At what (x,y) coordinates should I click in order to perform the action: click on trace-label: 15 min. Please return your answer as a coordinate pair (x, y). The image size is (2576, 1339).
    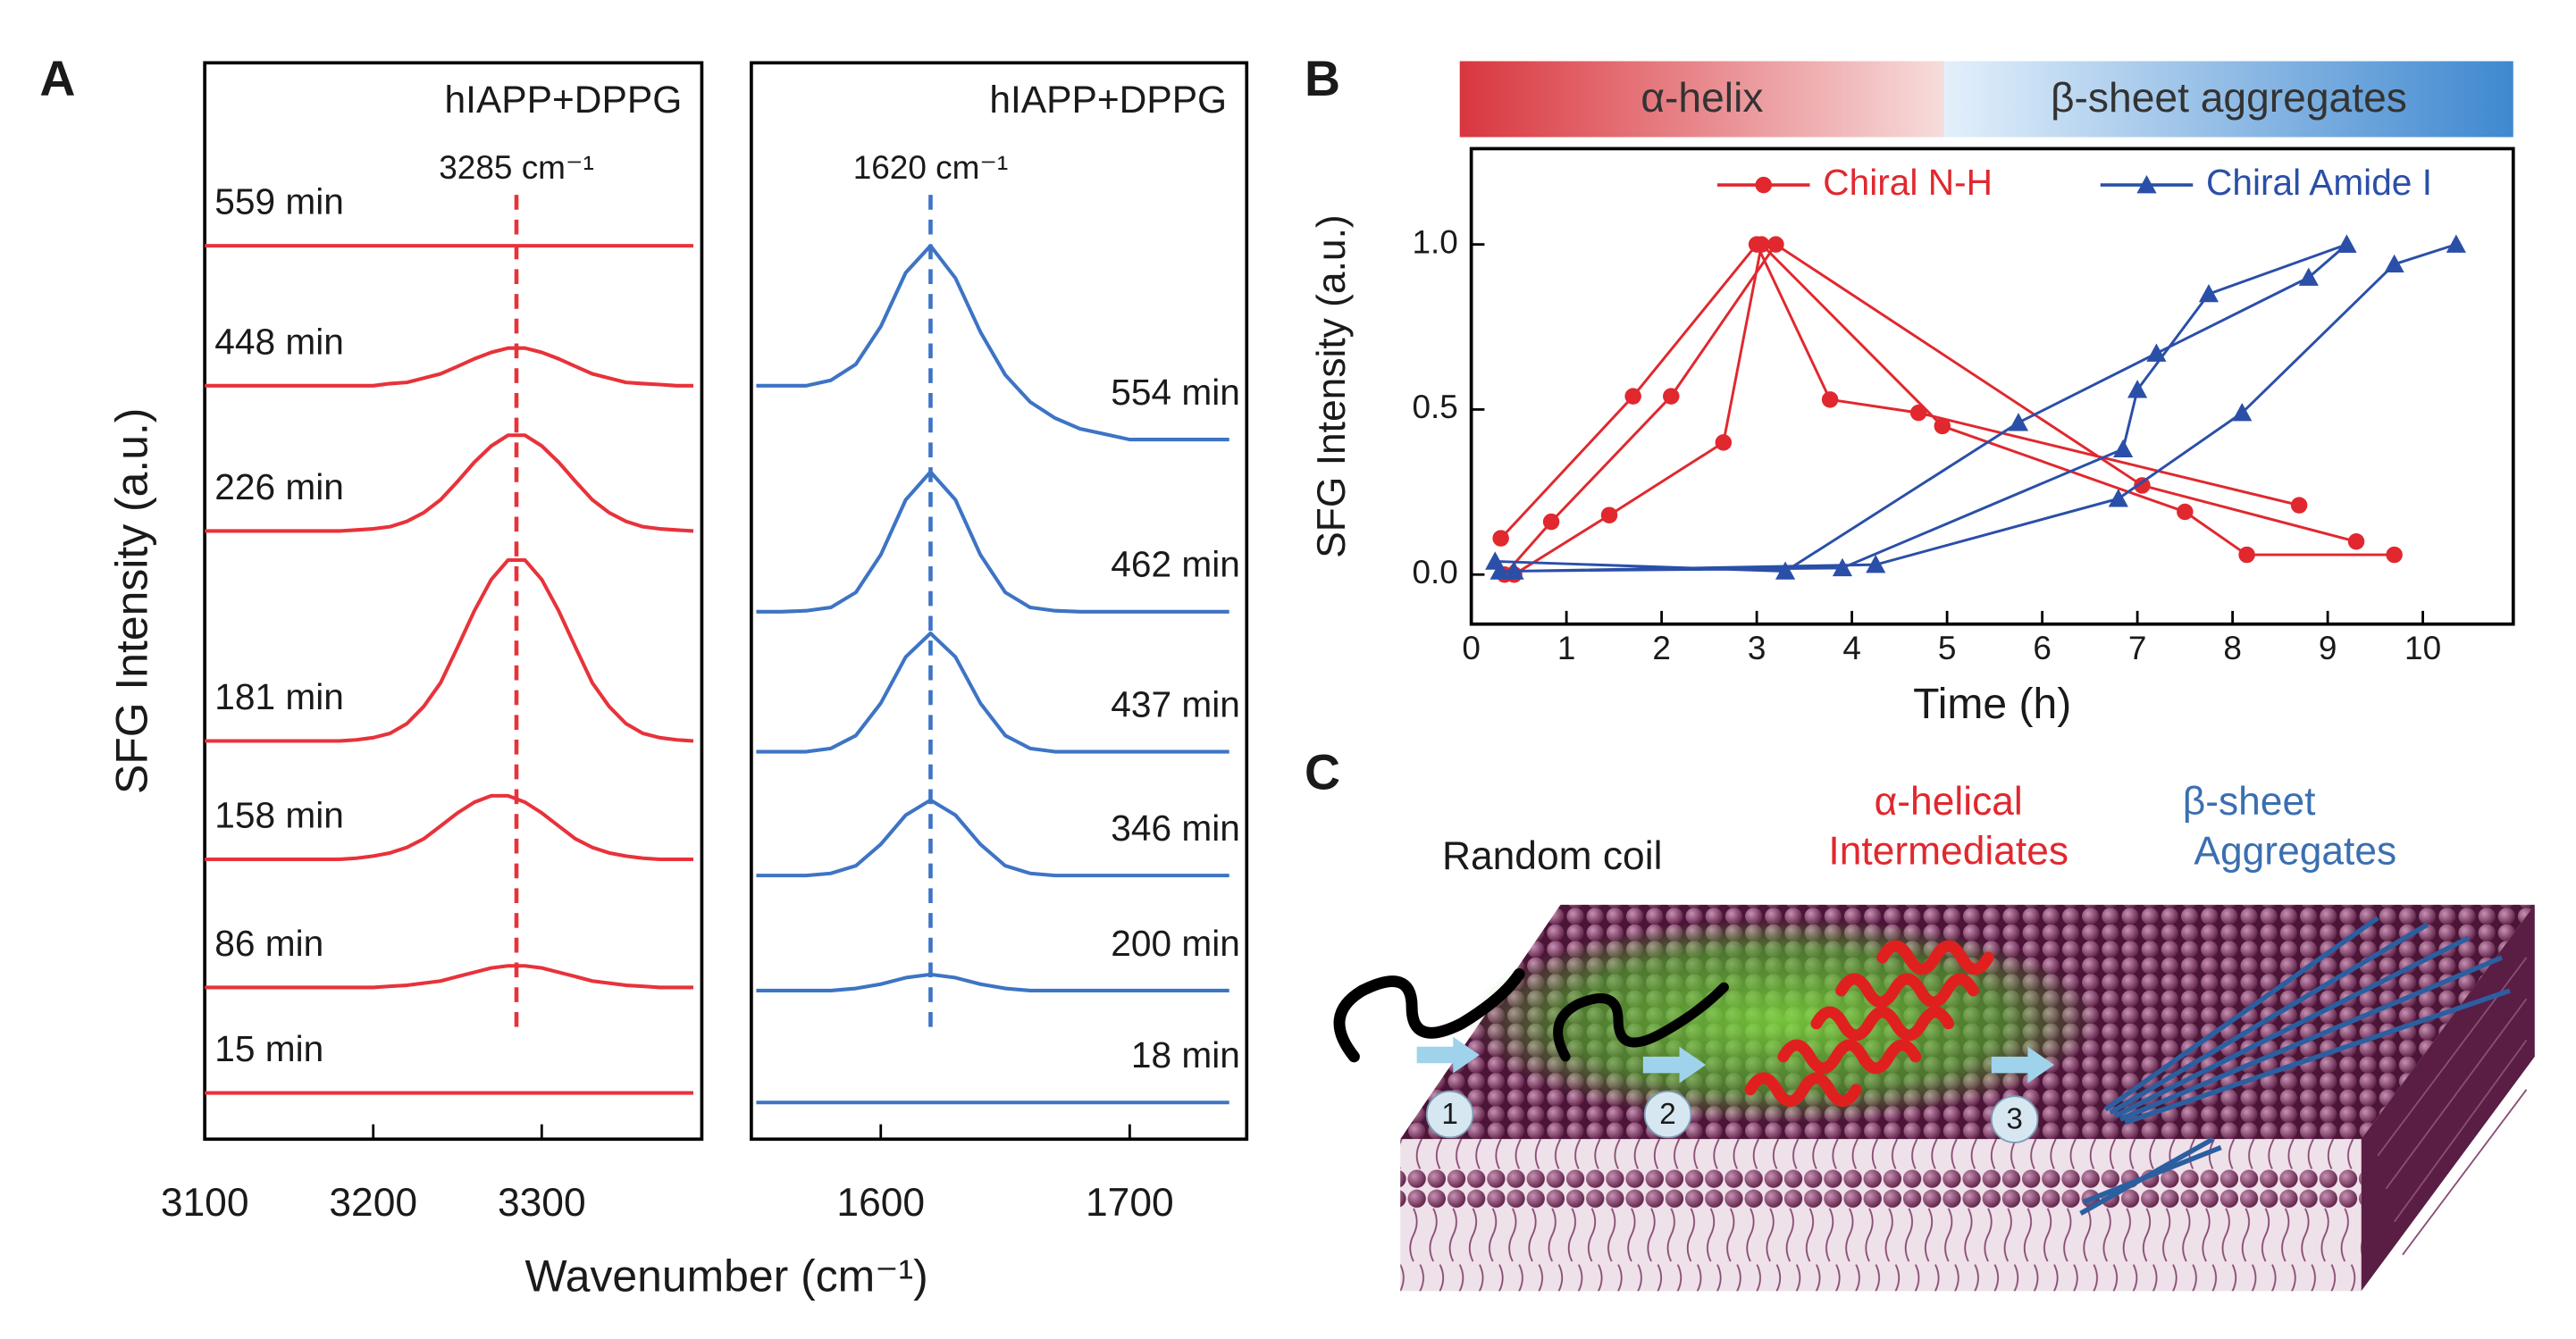
    Looking at the image, I should click on (268, 1048).